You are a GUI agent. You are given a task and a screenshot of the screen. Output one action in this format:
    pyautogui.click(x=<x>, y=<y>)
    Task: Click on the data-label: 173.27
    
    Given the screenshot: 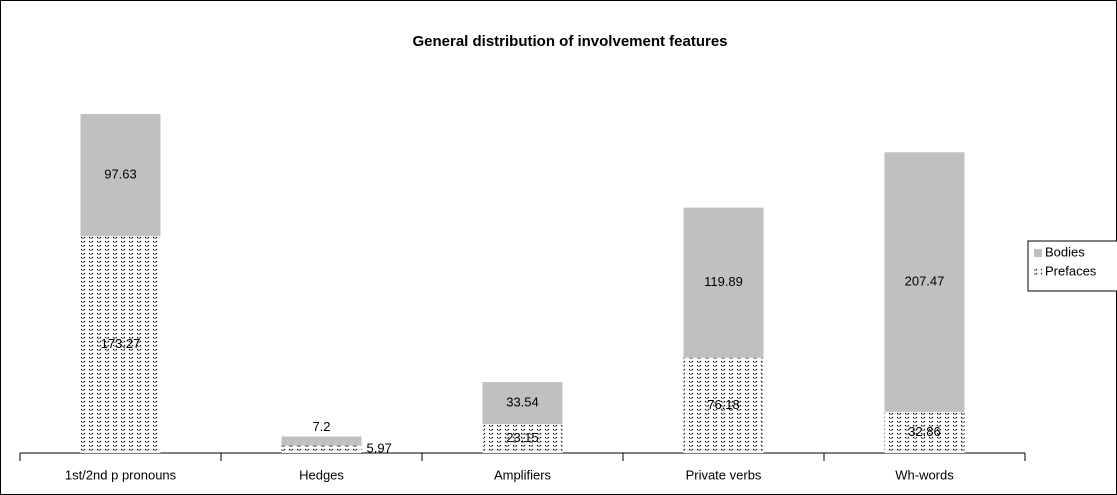 What is the action you would take?
    pyautogui.click(x=121, y=343)
    